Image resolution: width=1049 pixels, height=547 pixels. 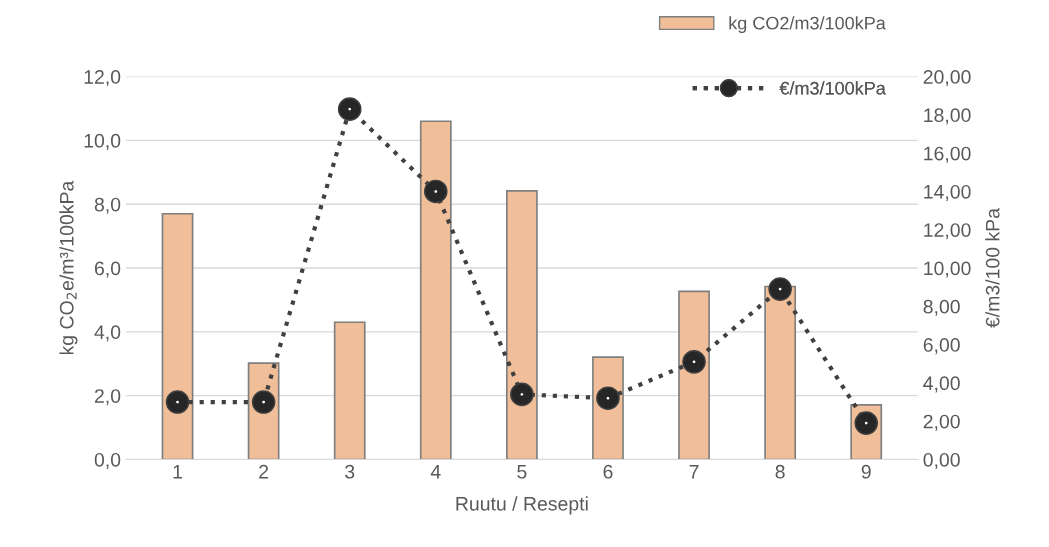 What do you see at coordinates (435, 472) in the screenshot?
I see `x-tick-label: 4` at bounding box center [435, 472].